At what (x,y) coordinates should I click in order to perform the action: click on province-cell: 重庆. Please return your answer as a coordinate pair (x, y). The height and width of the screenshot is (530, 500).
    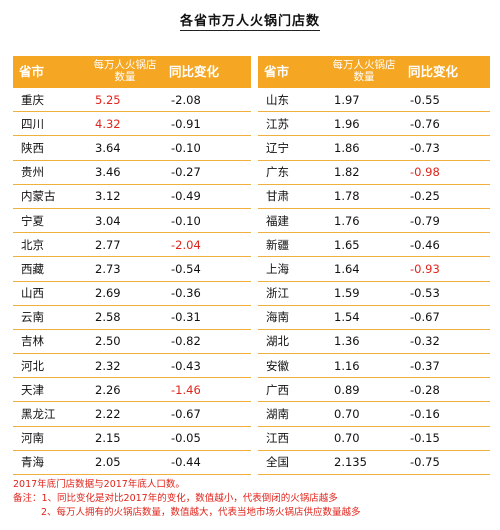
    Looking at the image, I should click on (50, 100).